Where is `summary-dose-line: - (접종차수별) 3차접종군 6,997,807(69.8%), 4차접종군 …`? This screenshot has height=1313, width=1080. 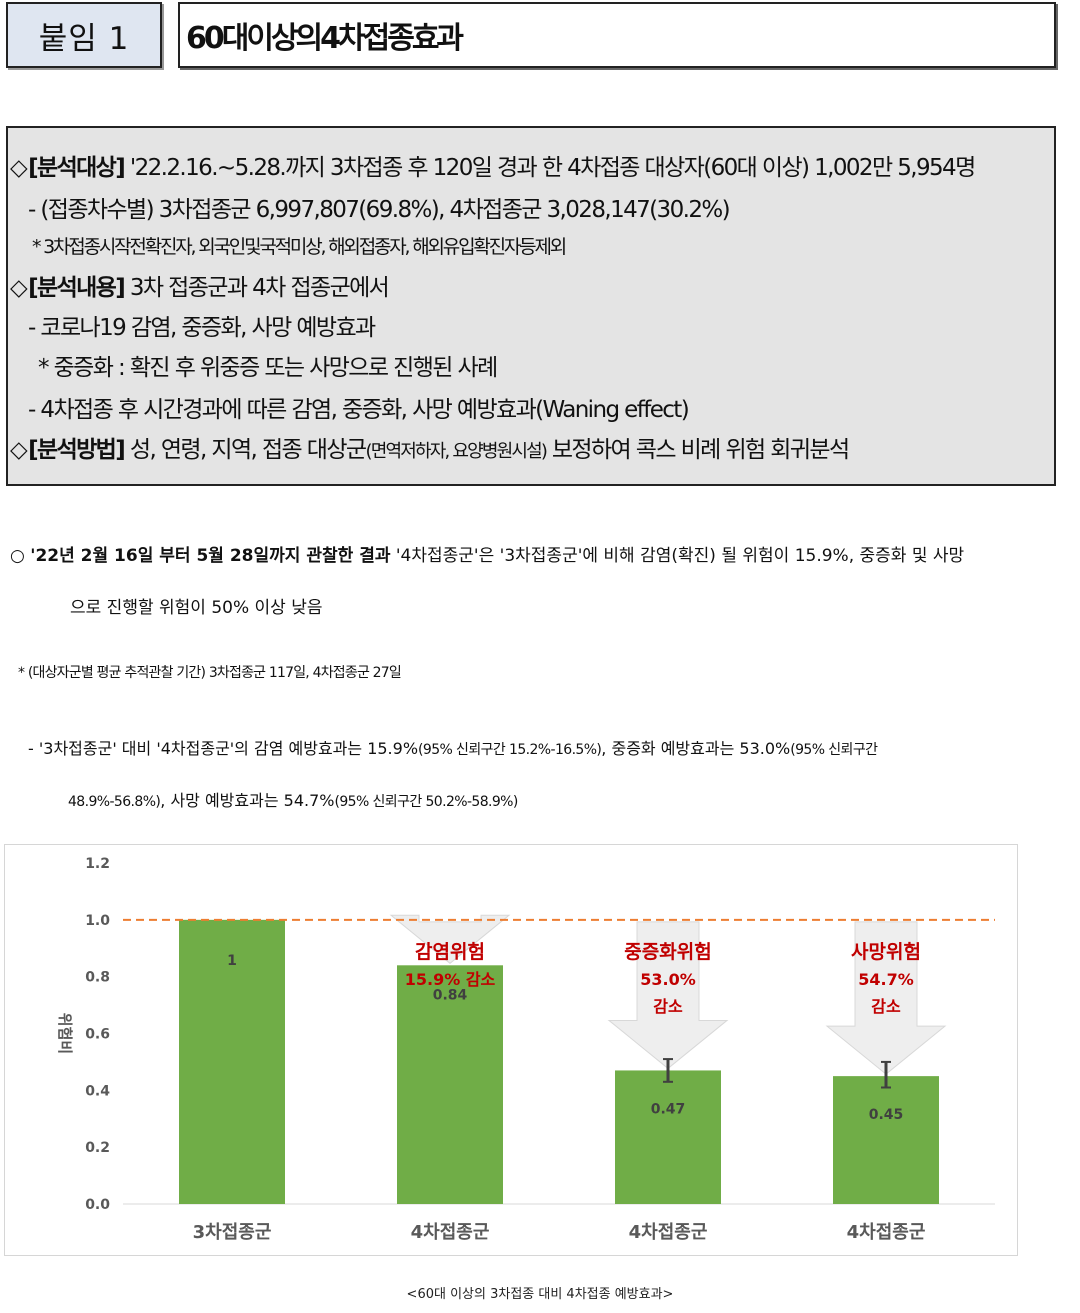
summary-dose-line: - (접종차수별) 3차접종군 6,997,807(69.8%), 4차접종군 … is located at coordinates (379, 210).